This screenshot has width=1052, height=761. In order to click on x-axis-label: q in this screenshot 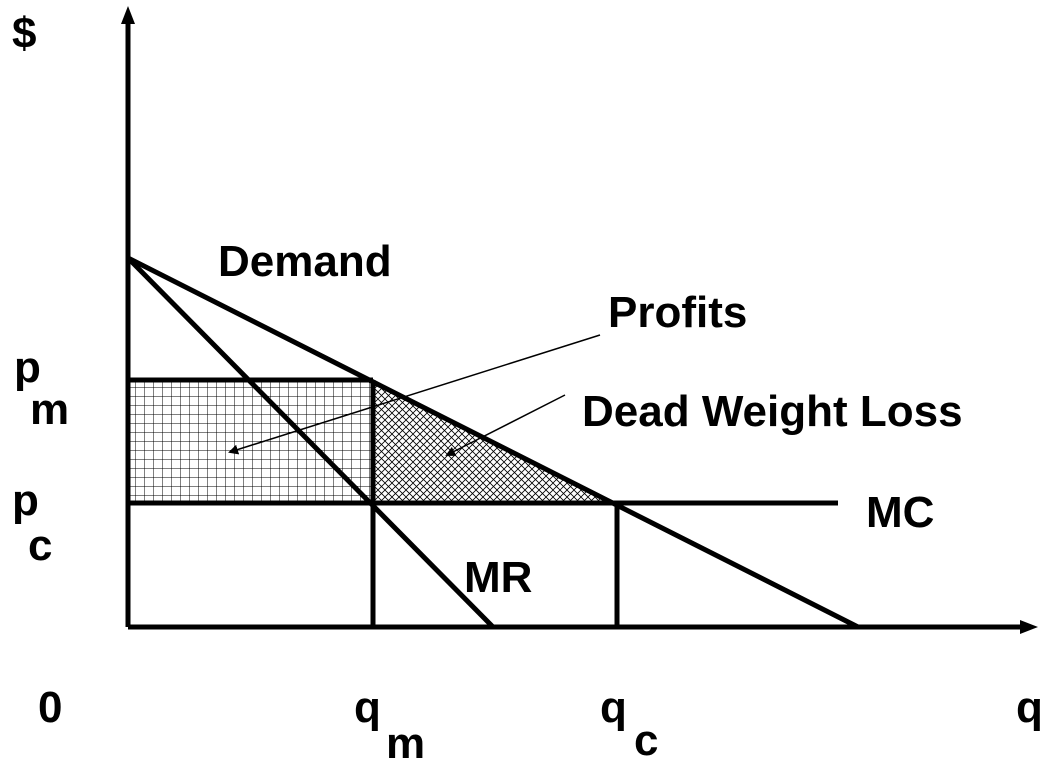, I will do `click(1029, 707)`.